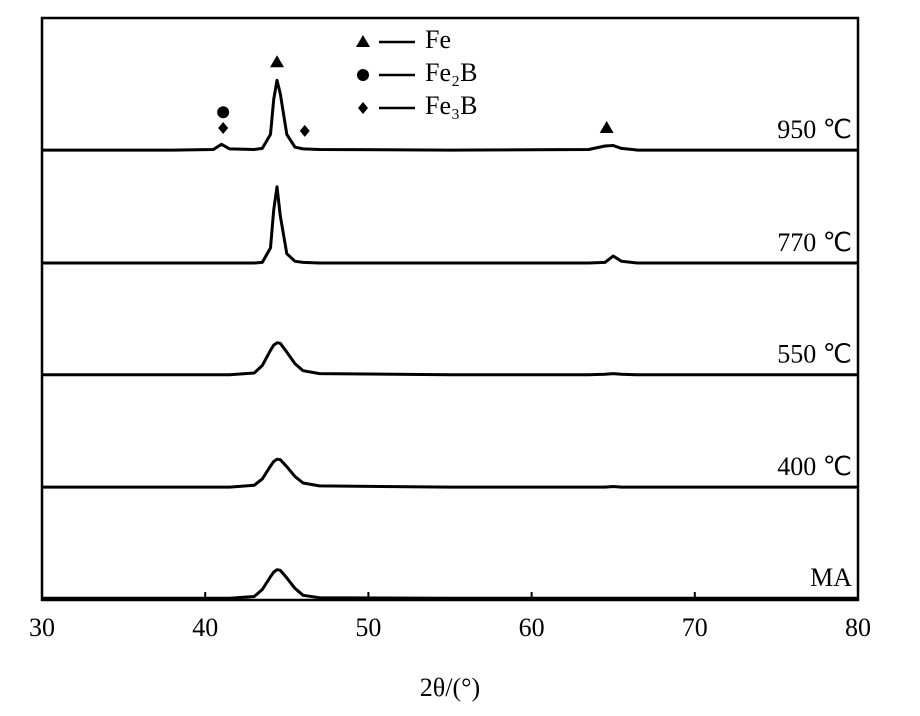 Image resolution: width=920 pixels, height=716 pixels. I want to click on legend-label: Fe, so click(438, 39).